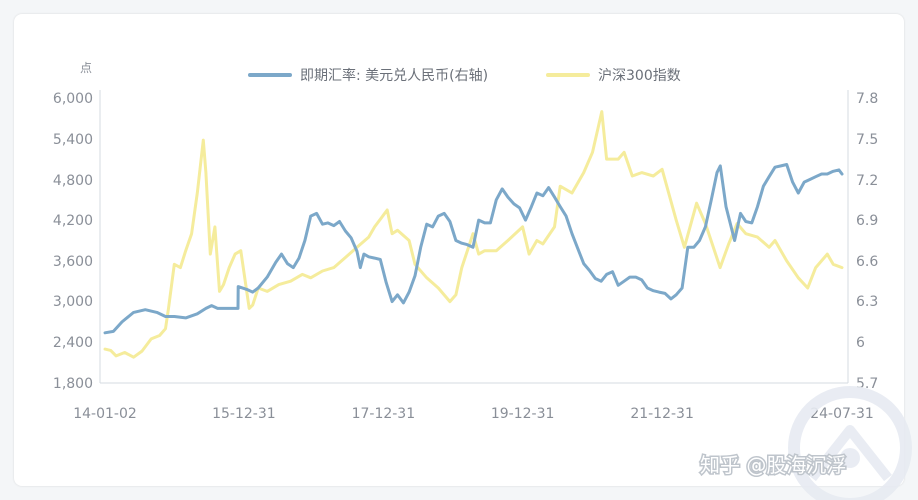  Describe the element at coordinates (773, 465) in the screenshot. I see `watermark-text: 知乎 @股海沉浮` at that location.